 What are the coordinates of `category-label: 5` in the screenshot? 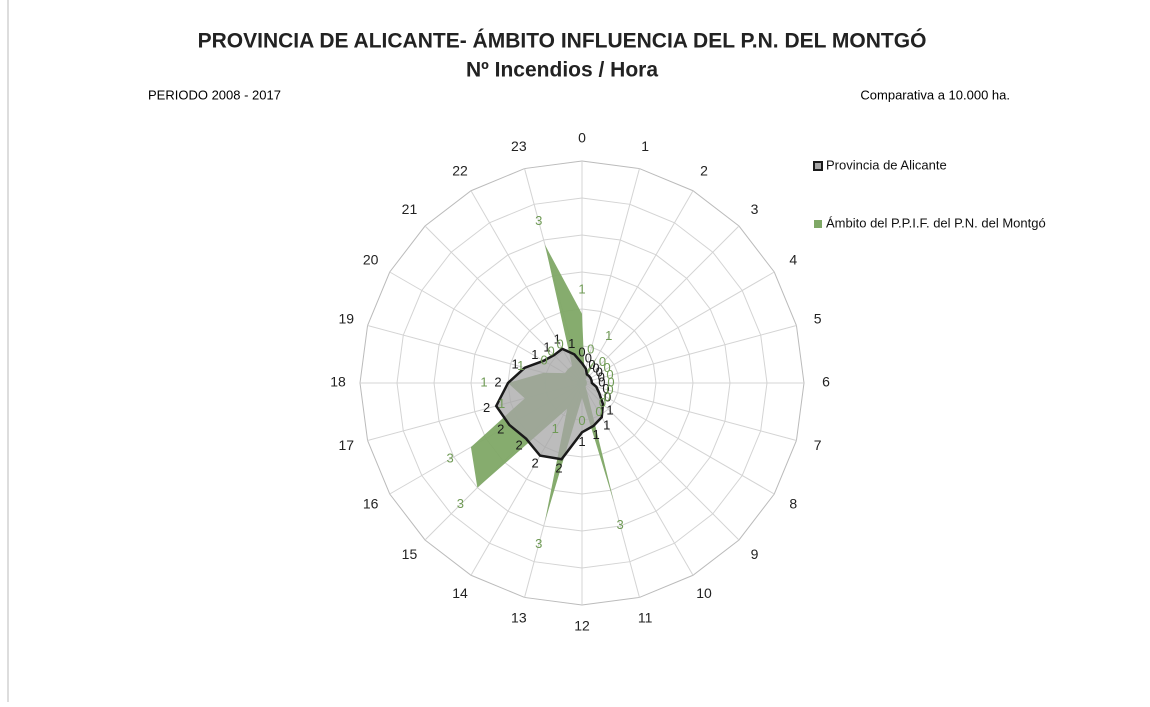 It's located at (818, 319).